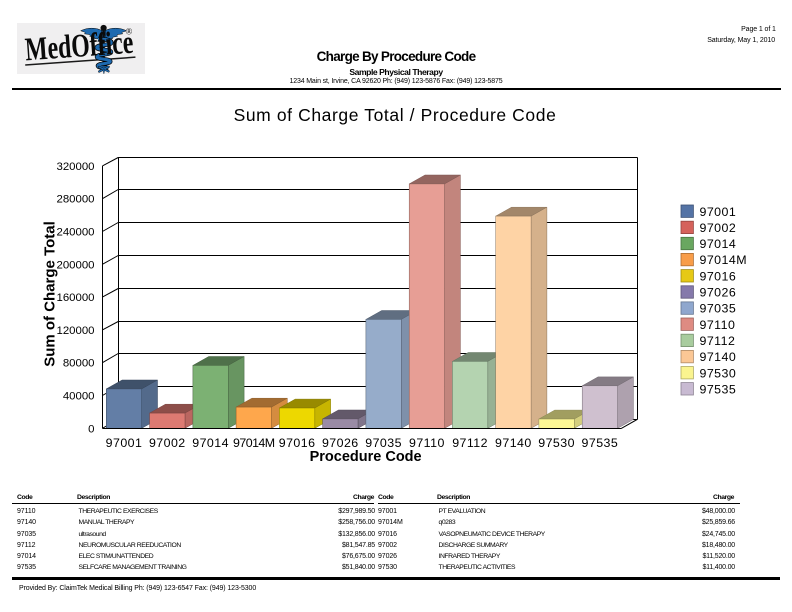  What do you see at coordinates (366, 457) in the screenshot?
I see `svg-text: Procedure Code` at bounding box center [366, 457].